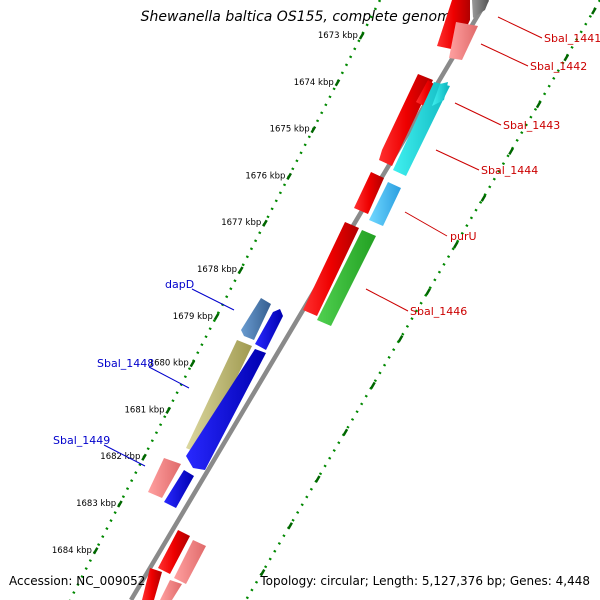 The height and width of the screenshot is (600, 600). Describe the element at coordinates (169, 364) in the screenshot. I see `ruler-tick-label: 1680 kbp` at that location.